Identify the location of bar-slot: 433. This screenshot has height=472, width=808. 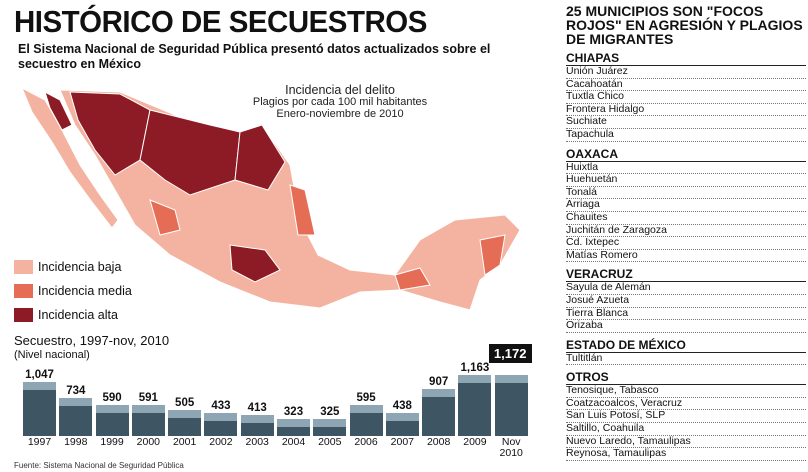
(220, 398).